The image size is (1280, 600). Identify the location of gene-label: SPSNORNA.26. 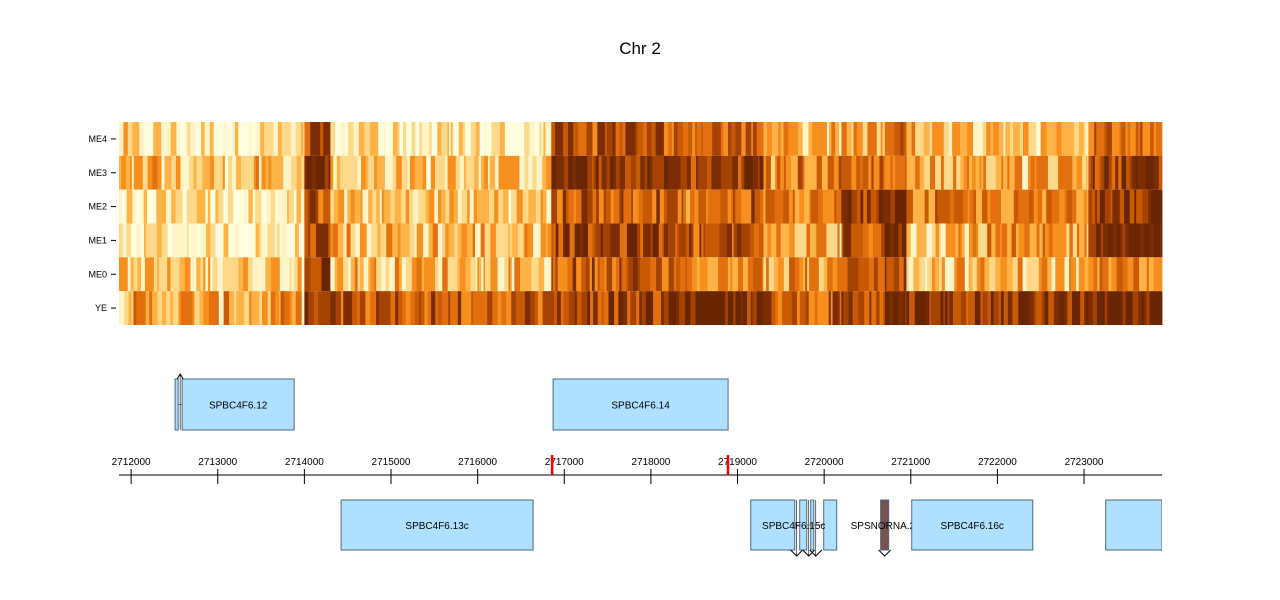
(886, 526).